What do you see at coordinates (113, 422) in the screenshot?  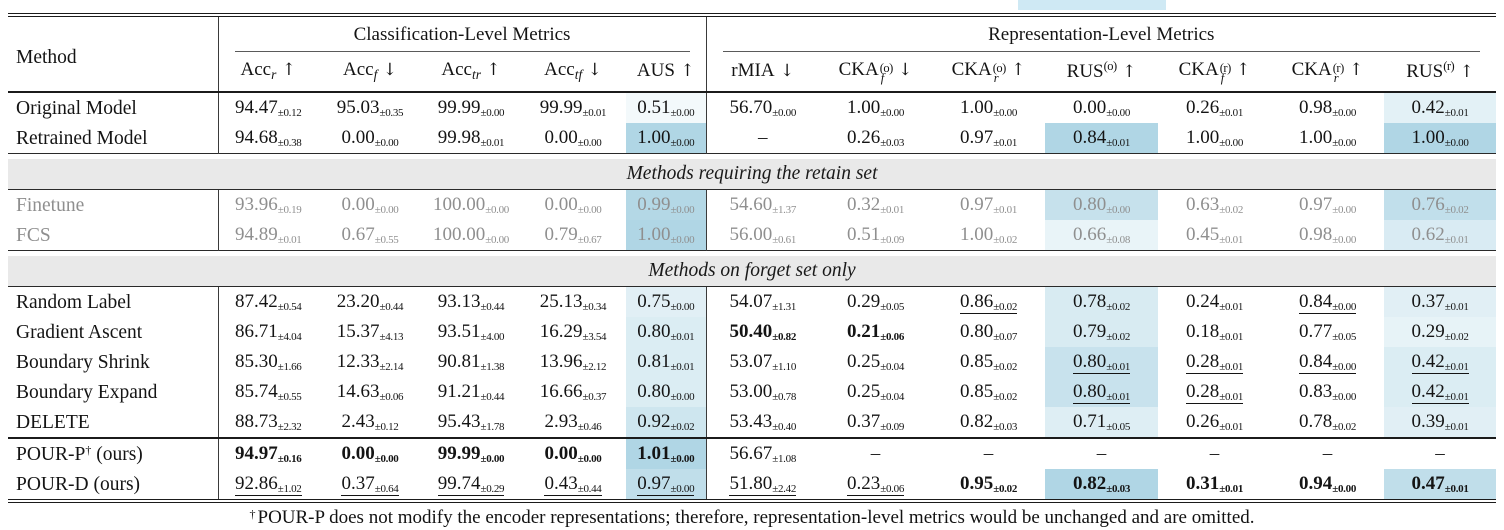 I see `method-name-cell: DELETE` at bounding box center [113, 422].